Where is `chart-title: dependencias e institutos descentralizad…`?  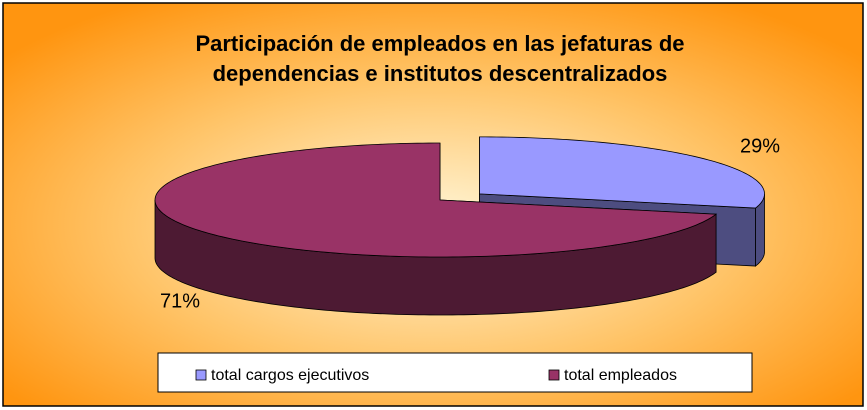 chart-title: dependencias e institutos descentralizad… is located at coordinates (440, 73).